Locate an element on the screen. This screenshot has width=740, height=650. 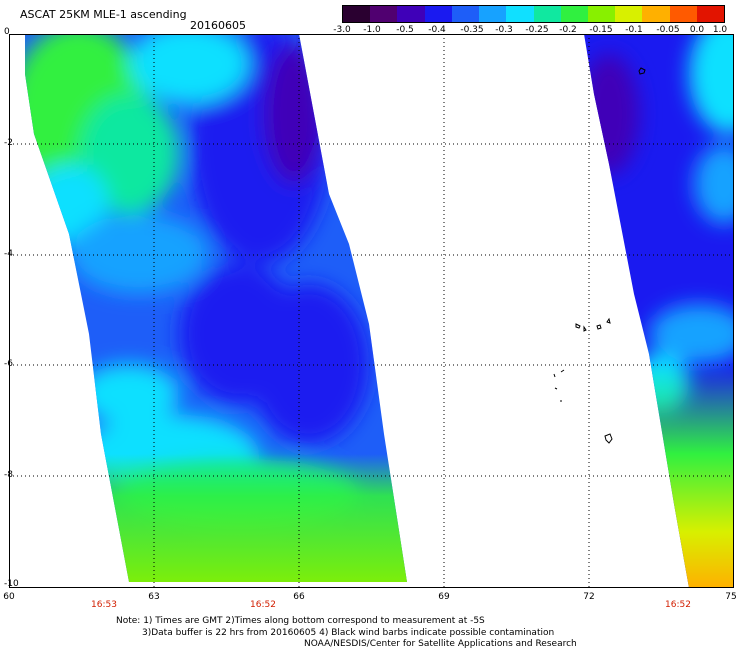
colorbar-label: -0.25 is located at coordinates (537, 30).